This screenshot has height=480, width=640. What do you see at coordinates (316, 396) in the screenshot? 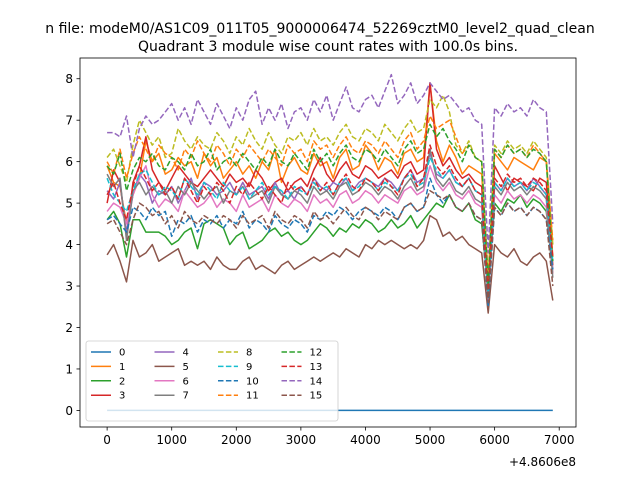
I see `legend-label-15: 15` at bounding box center [316, 396].